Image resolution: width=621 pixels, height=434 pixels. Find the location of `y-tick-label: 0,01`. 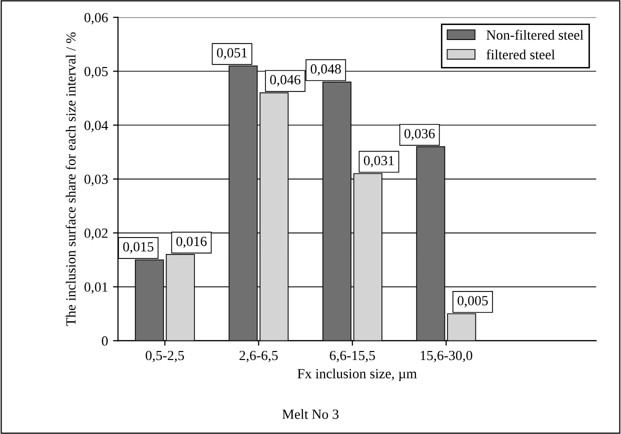

y-tick-label: 0,01 is located at coordinates (96, 288).